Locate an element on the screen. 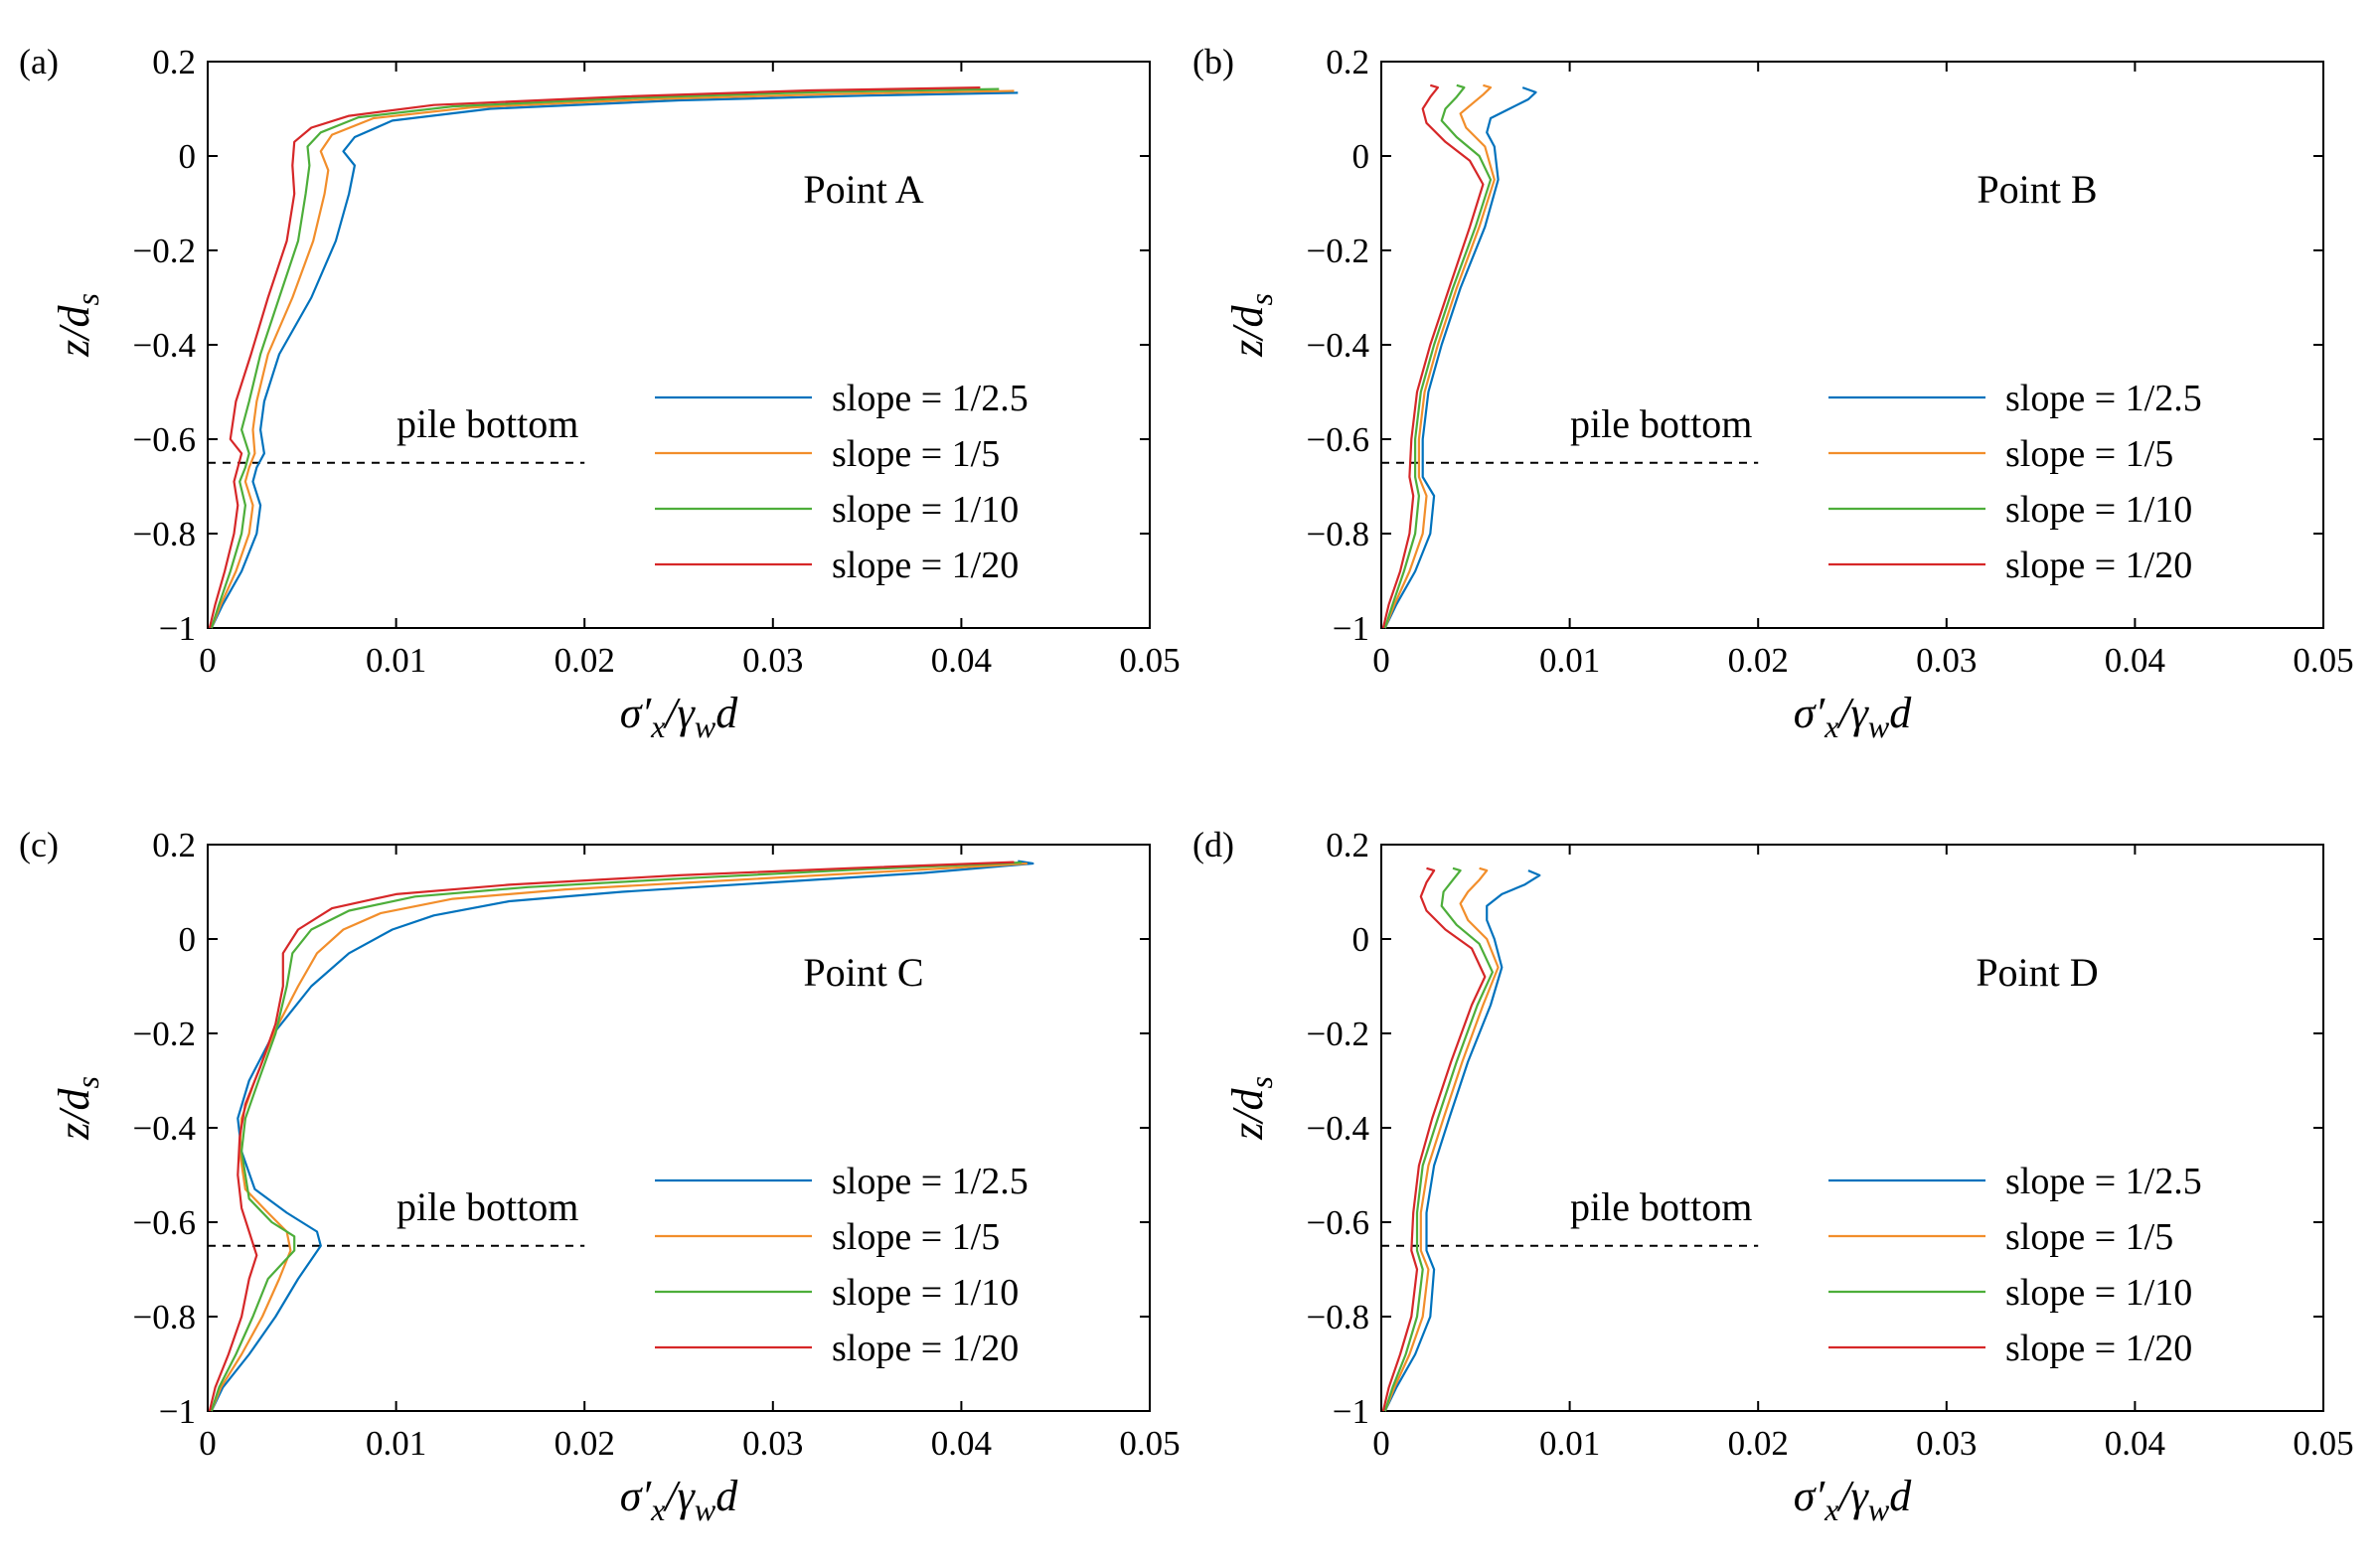  point-label: Point A is located at coordinates (863, 190).